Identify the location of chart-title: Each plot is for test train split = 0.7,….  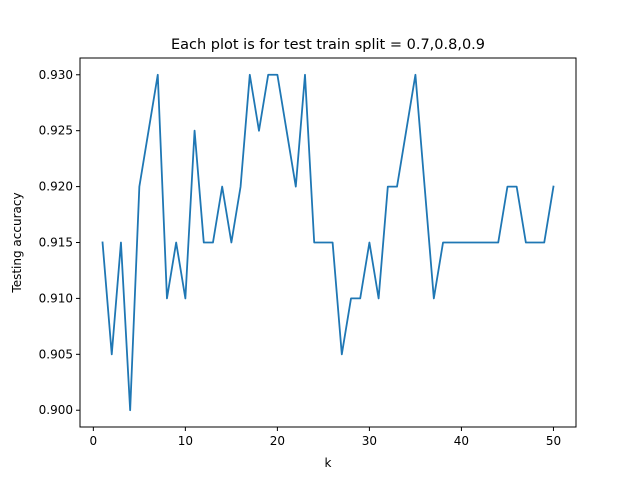
(328, 45).